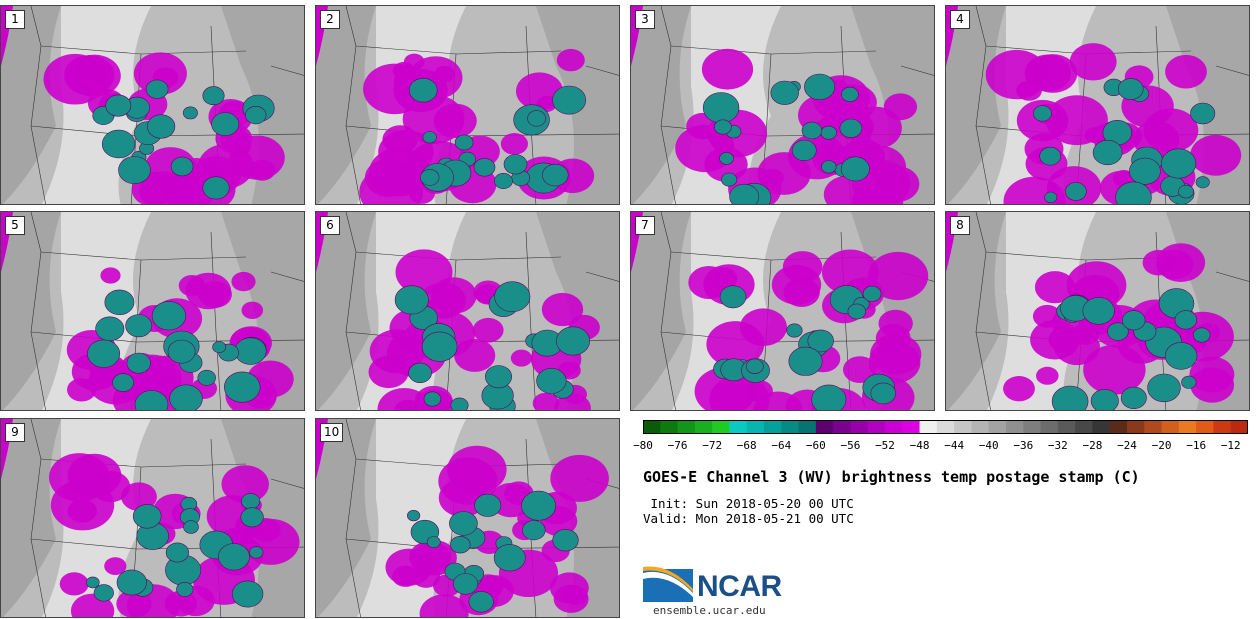 This screenshot has height=619, width=1260. What do you see at coordinates (748, 518) in the screenshot?
I see `valid-time: Valid: Mon 2018-05-21 00 UTC` at bounding box center [748, 518].